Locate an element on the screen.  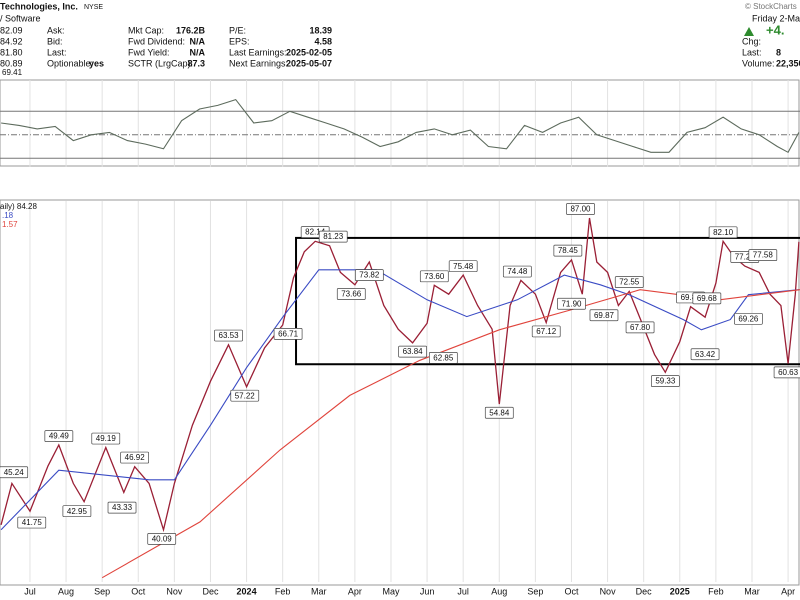
company-title: Technologies, Inc. is located at coordinates (39, 6).